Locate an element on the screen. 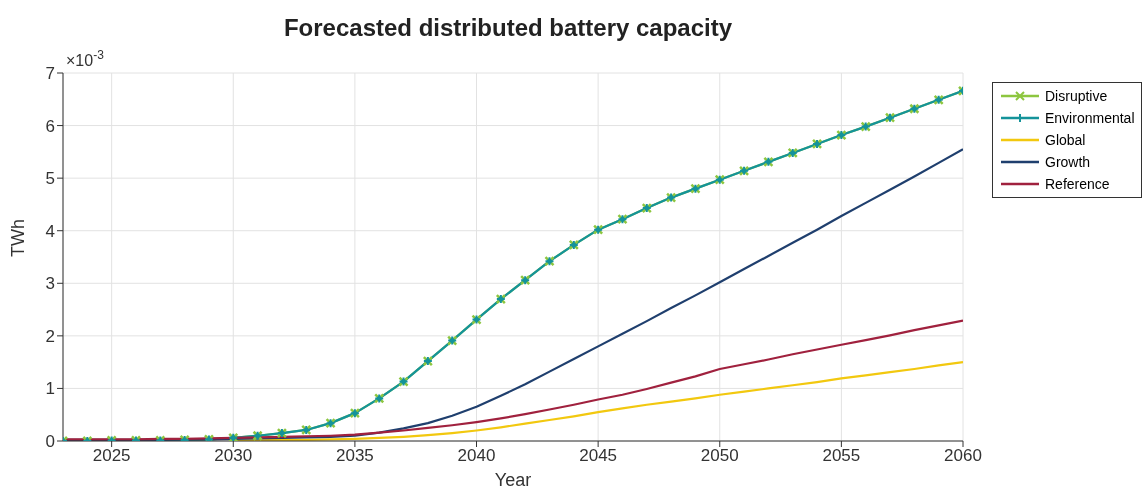 The width and height of the screenshot is (1144, 503). x-axis-title: Year is located at coordinates (513, 480).